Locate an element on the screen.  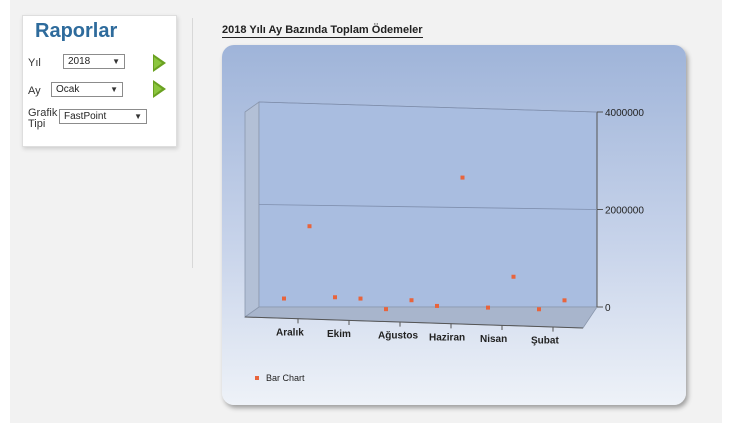
chart-left-wall is located at coordinates (252, 209).